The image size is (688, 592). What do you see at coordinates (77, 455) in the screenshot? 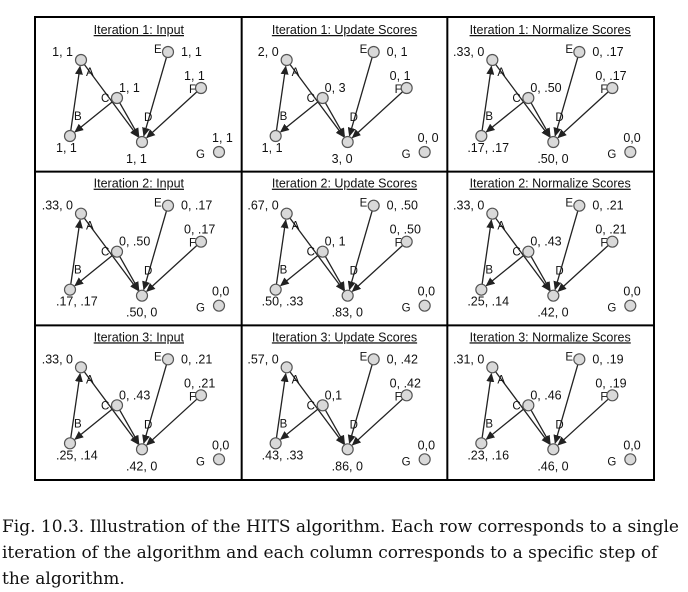
I see `node-score-label: .25, .14` at bounding box center [77, 455].